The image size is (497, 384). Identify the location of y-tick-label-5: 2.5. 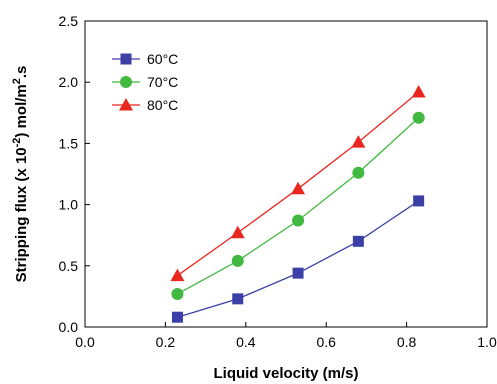
(69, 21).